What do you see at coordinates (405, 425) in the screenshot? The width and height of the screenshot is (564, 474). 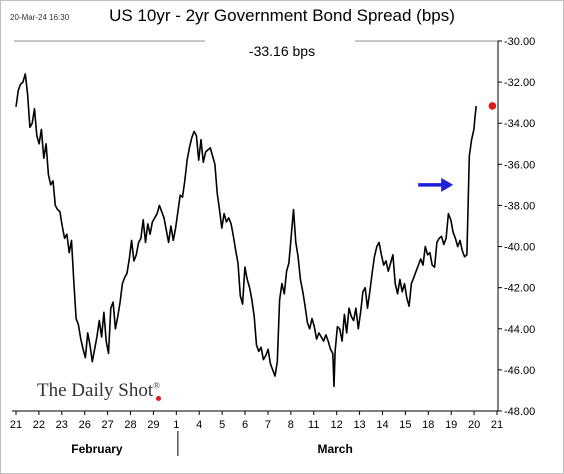 I see `x-tick-label: 15` at bounding box center [405, 425].